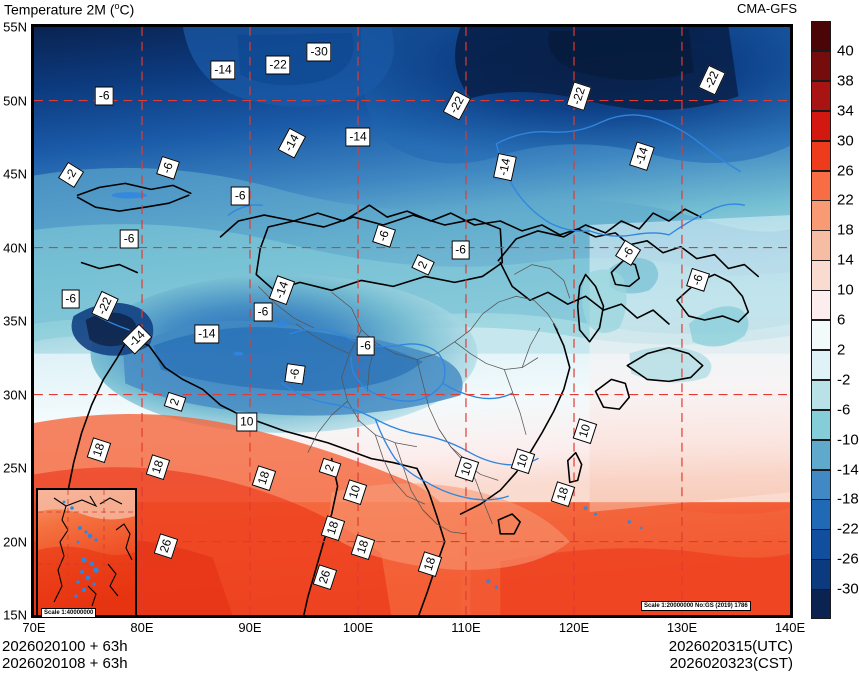 The image size is (859, 673). I want to click on valid-time-cst: 2026020323(CST), so click(731, 663).